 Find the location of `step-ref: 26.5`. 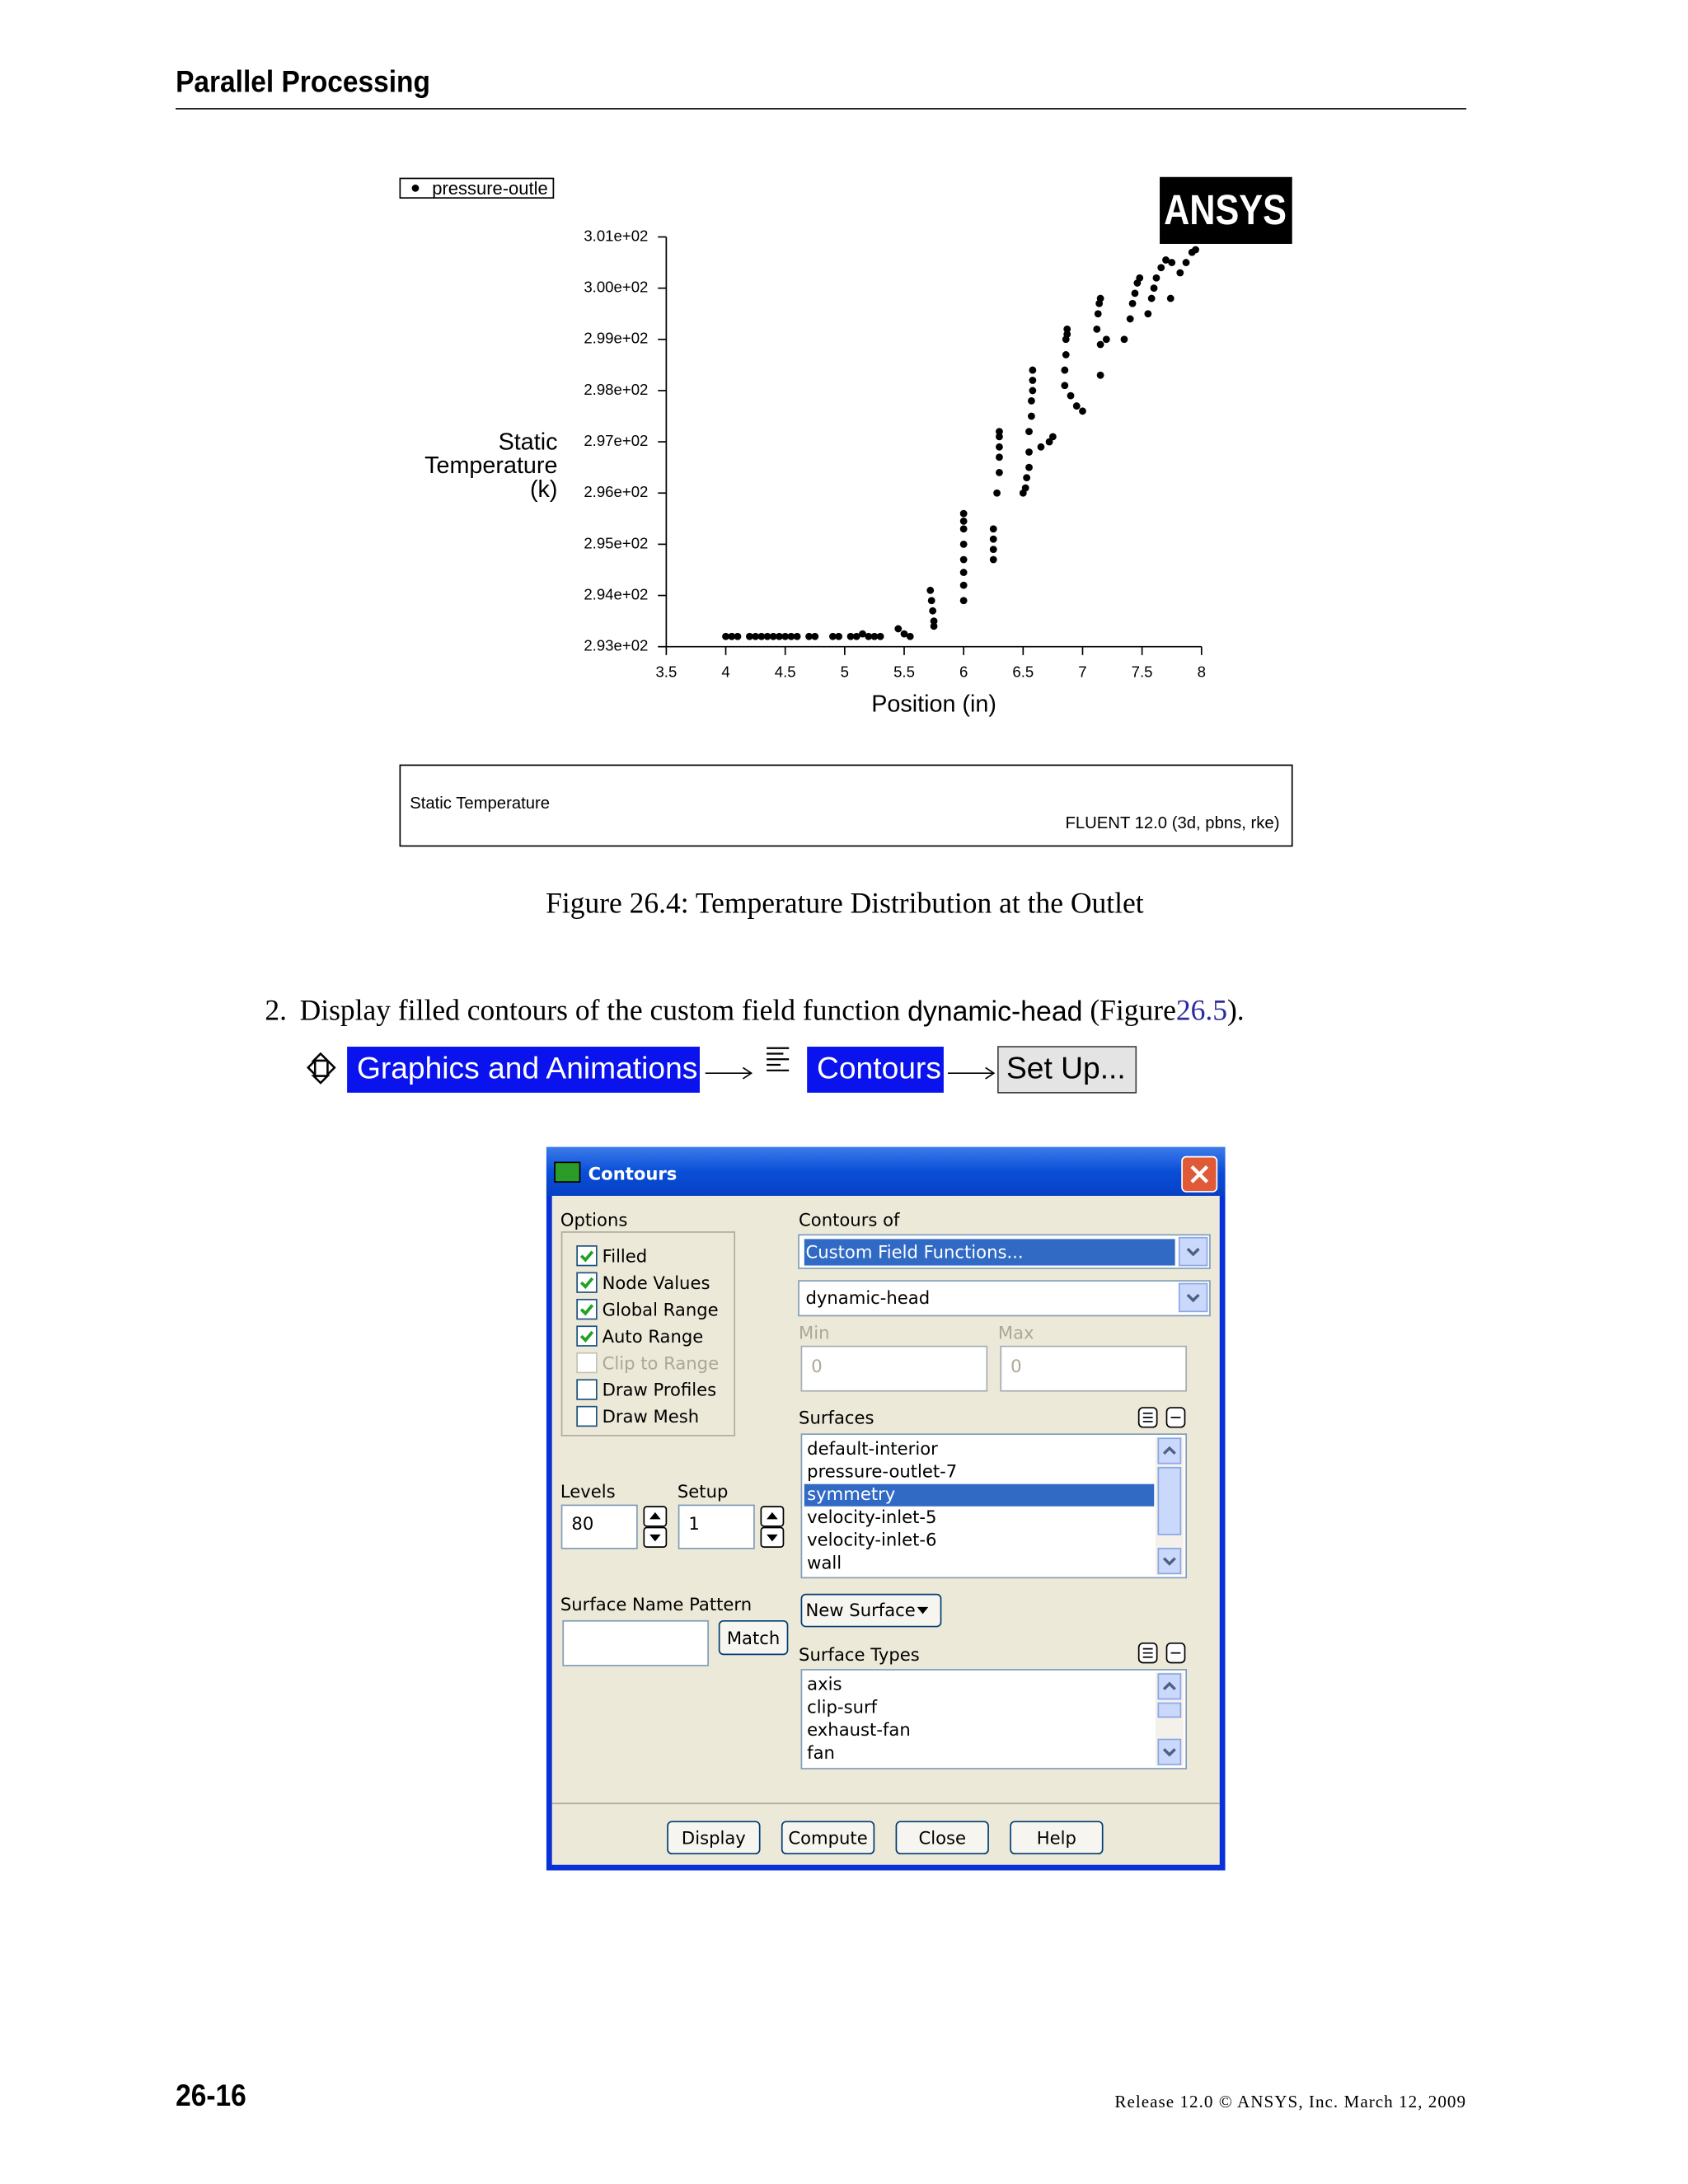

step-ref: 26.5 is located at coordinates (1201, 1010).